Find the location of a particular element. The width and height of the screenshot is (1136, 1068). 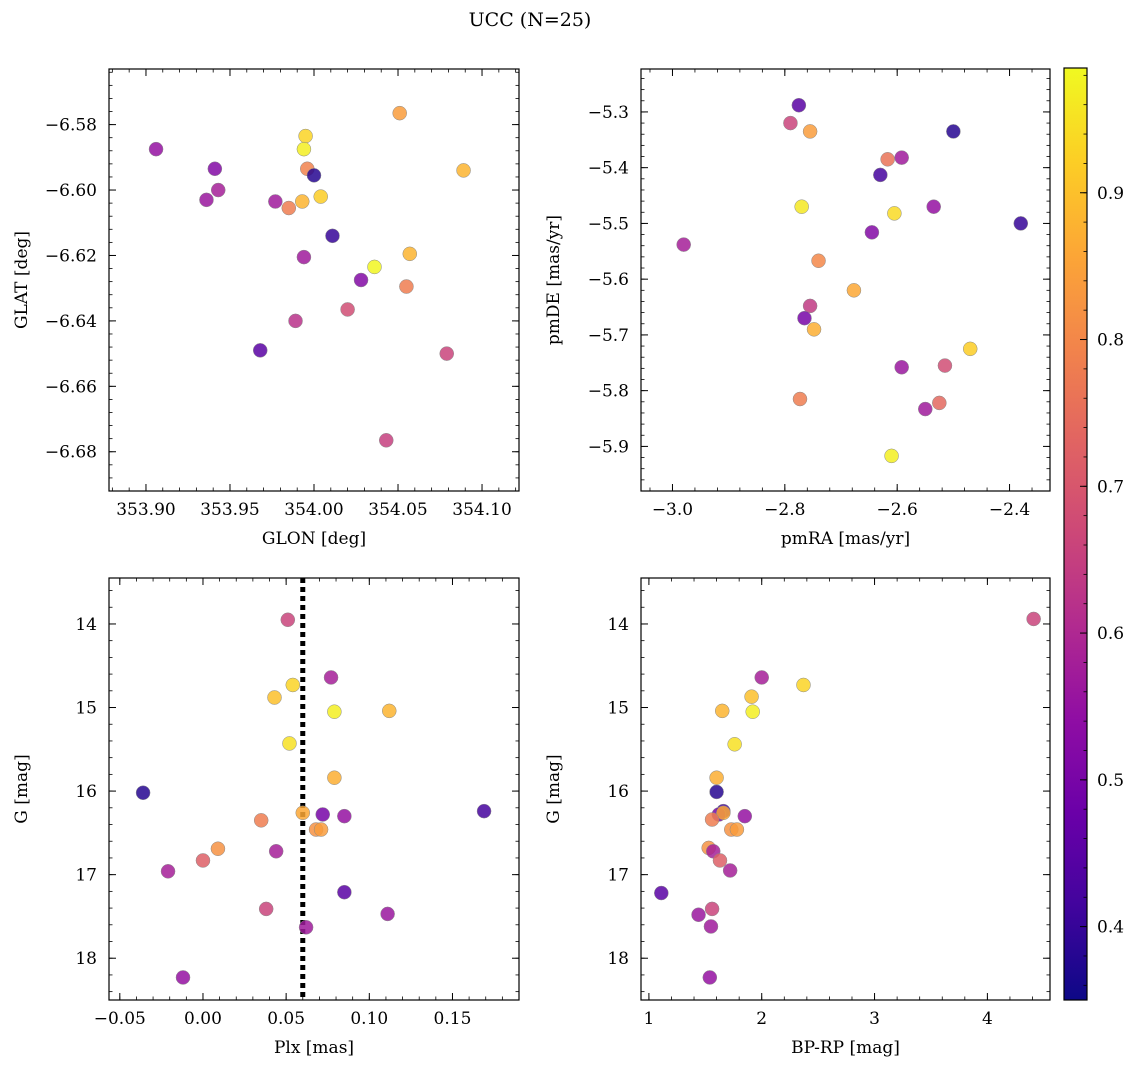

x-tick-label: −2.8 is located at coordinates (784, 510).